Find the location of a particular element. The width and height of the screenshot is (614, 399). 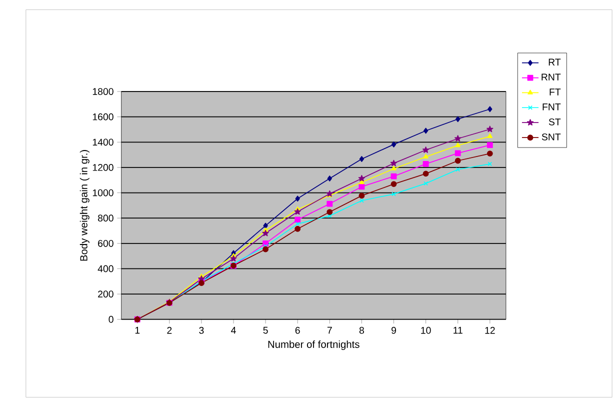

legend-label: RNT is located at coordinates (551, 77).